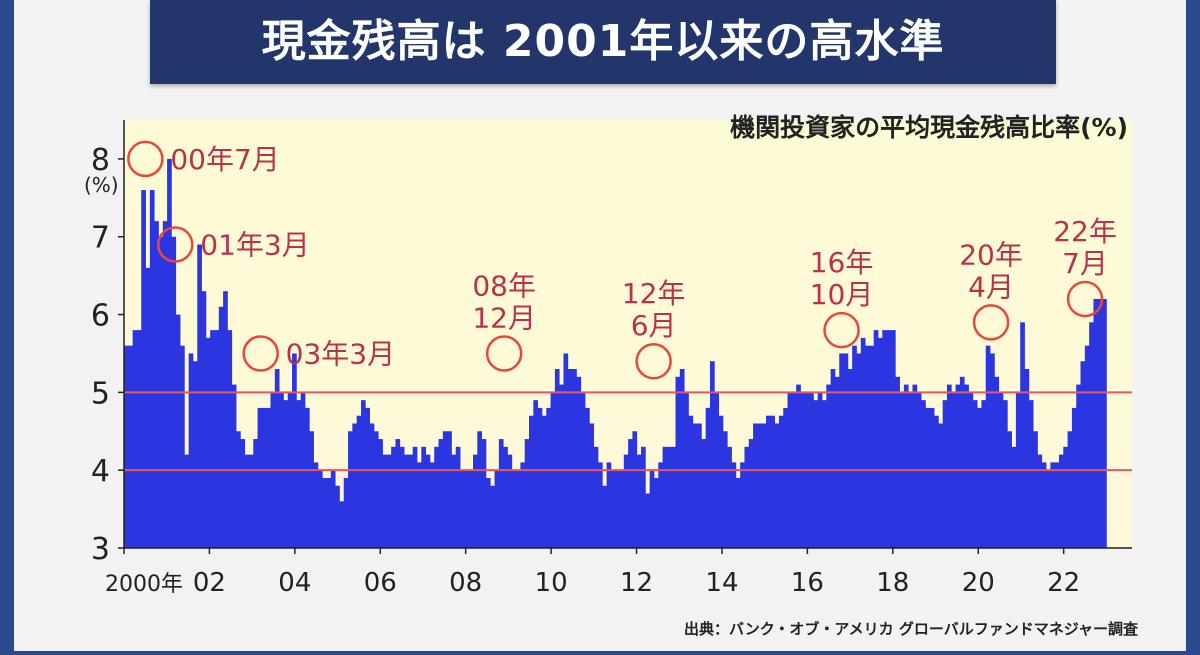 The image size is (1200, 655). What do you see at coordinates (294, 583) in the screenshot?
I see `x-tick-label: 04` at bounding box center [294, 583].